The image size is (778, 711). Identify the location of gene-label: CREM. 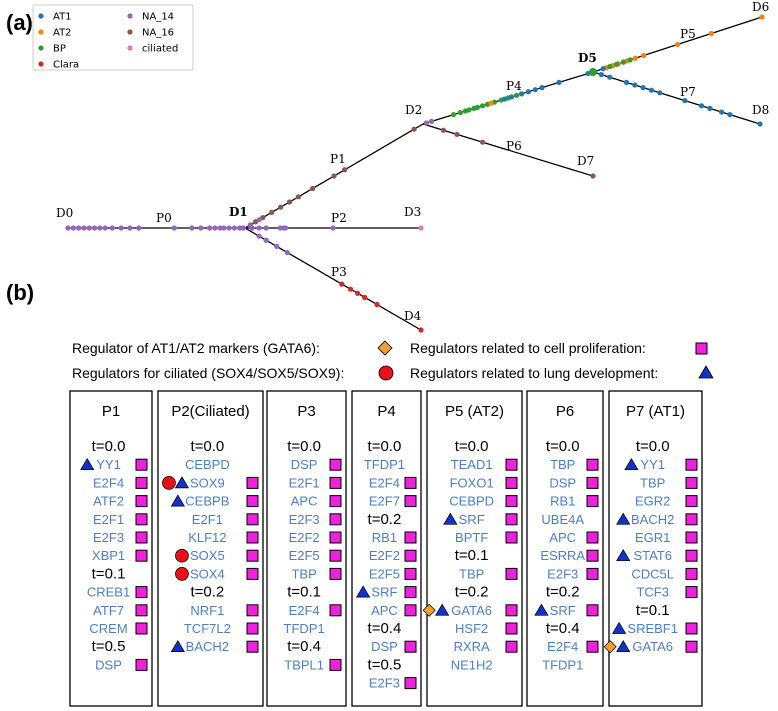
(108, 628).